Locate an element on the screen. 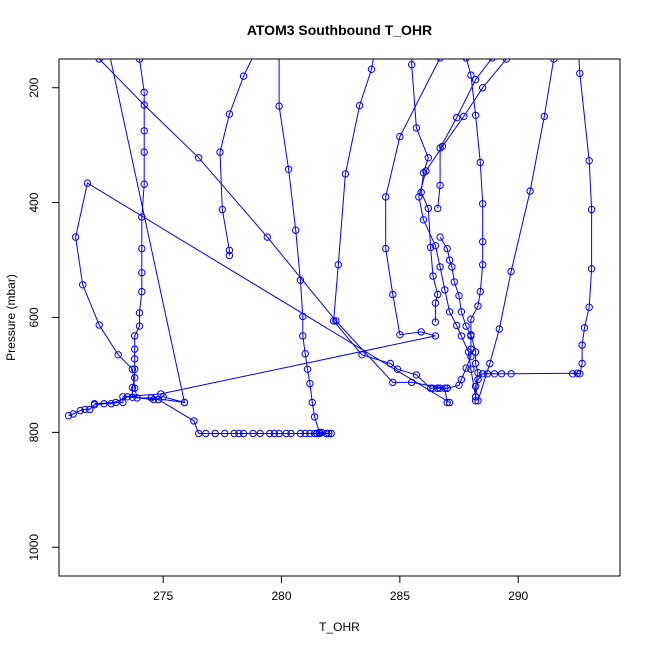 The height and width of the screenshot is (650, 650). y-tick-label: 600 is located at coordinates (34, 317).